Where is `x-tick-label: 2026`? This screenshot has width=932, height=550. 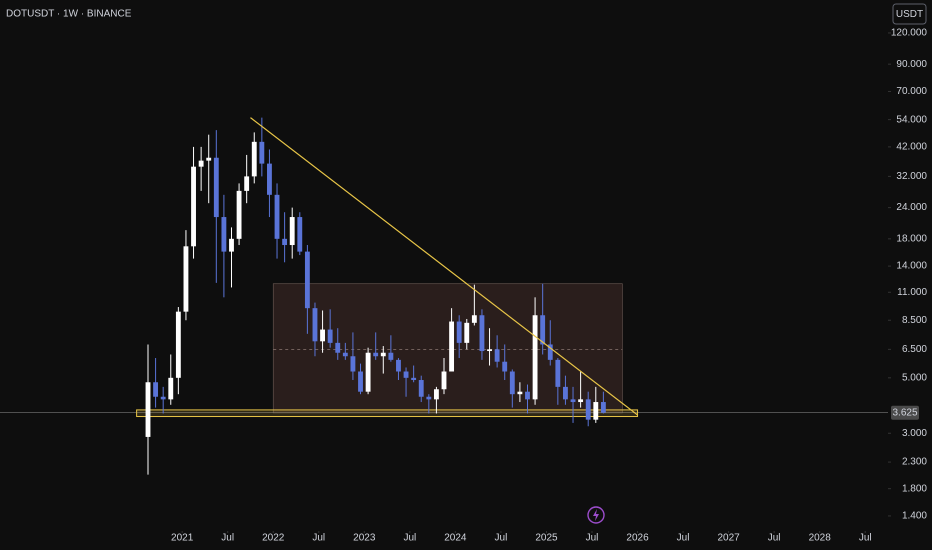
x-tick-label: 2026 is located at coordinates (637, 538).